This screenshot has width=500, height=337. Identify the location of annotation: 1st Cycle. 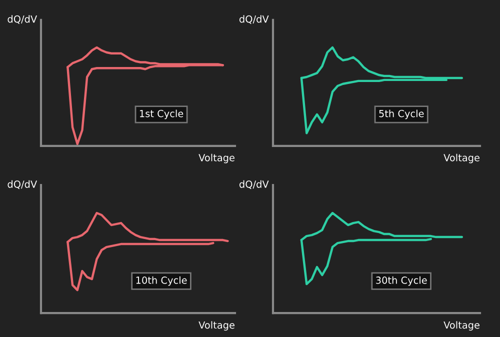
(162, 115).